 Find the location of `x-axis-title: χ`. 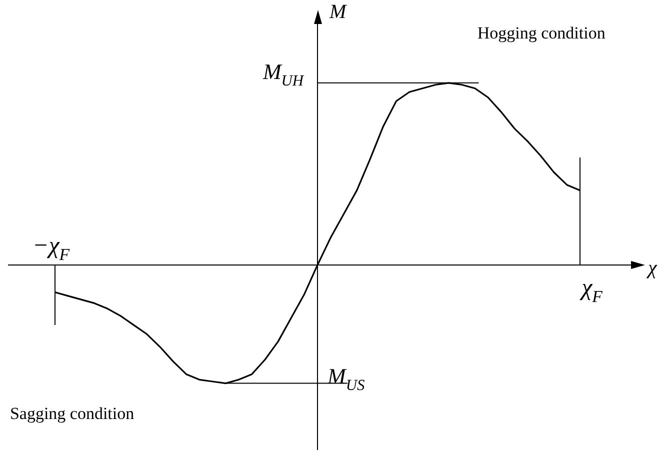

x-axis-title: χ is located at coordinates (652, 267).